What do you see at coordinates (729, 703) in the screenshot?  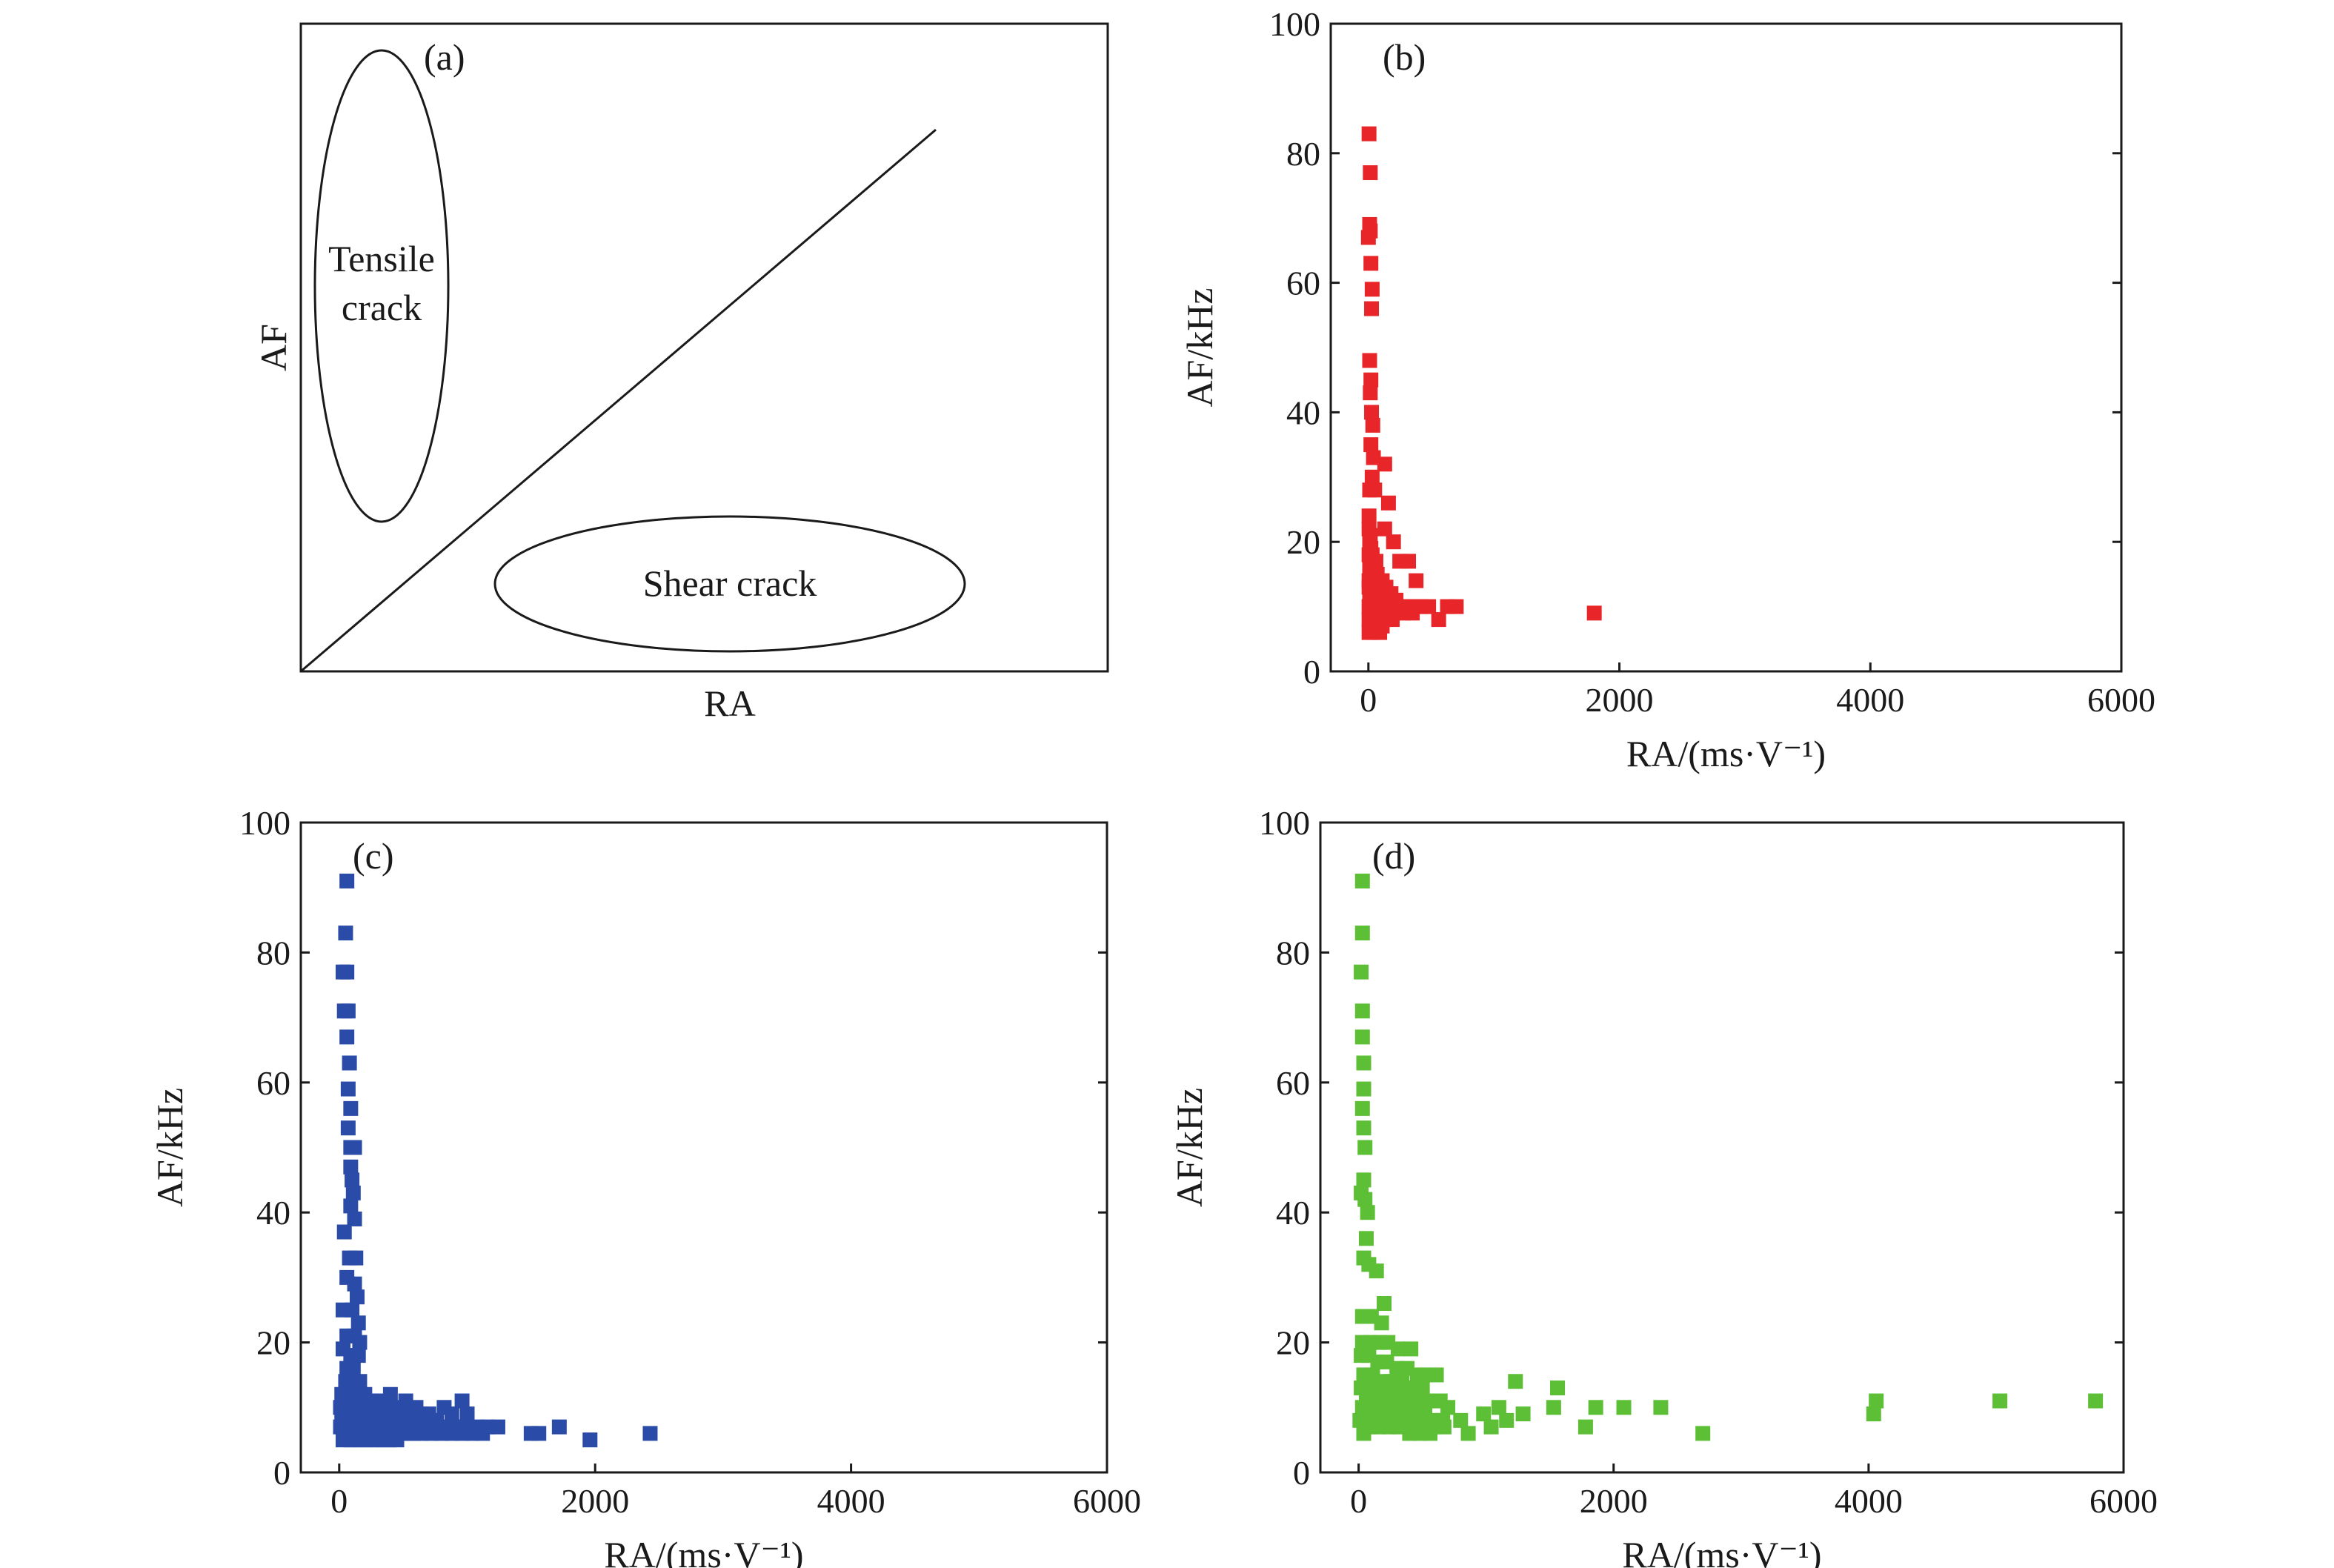 I see `panel-a-x-axis-title: RA` at bounding box center [729, 703].